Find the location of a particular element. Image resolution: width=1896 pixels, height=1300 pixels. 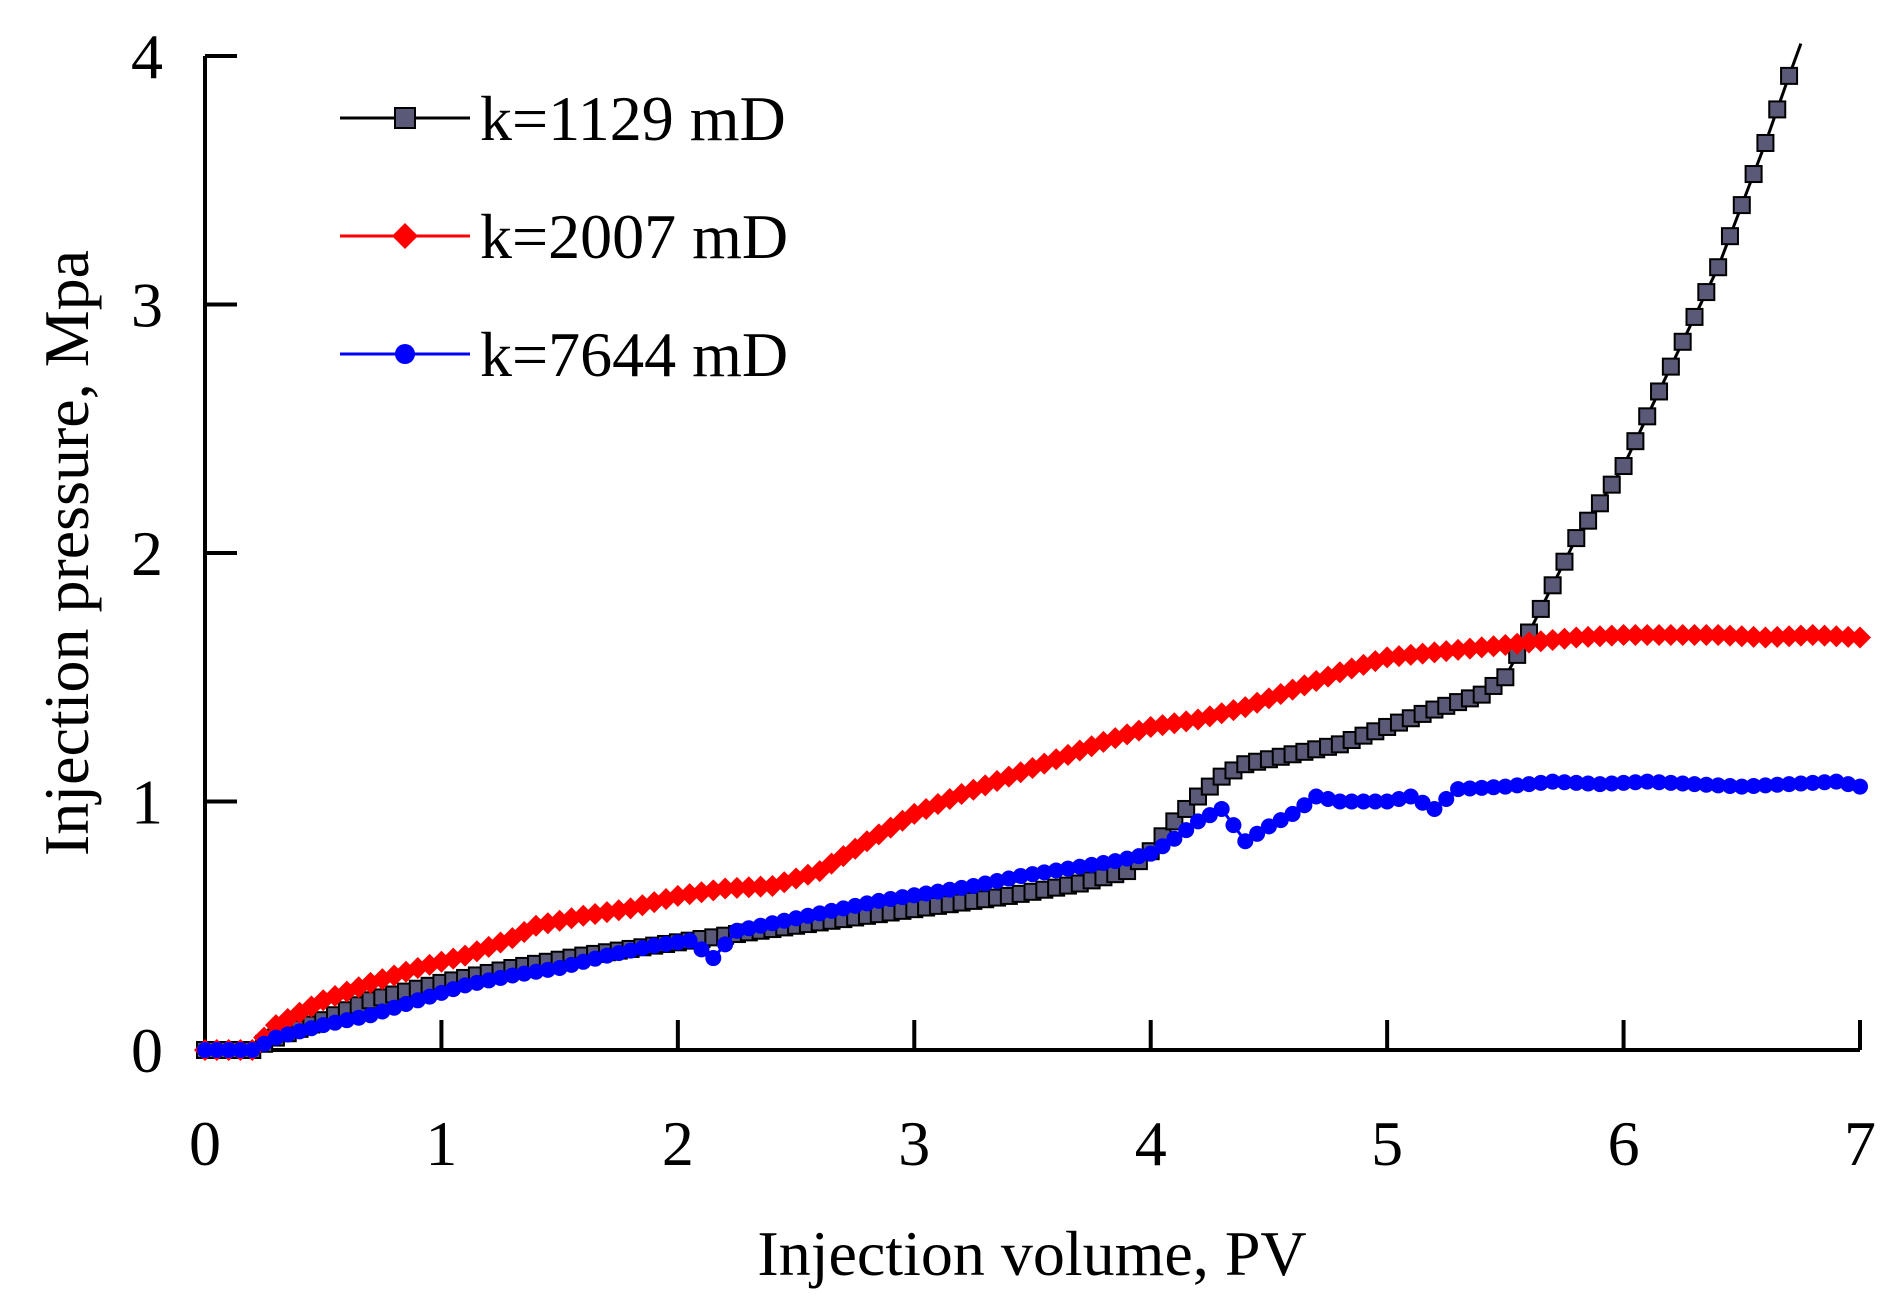

y-tick-label: 4 is located at coordinates (147, 56).